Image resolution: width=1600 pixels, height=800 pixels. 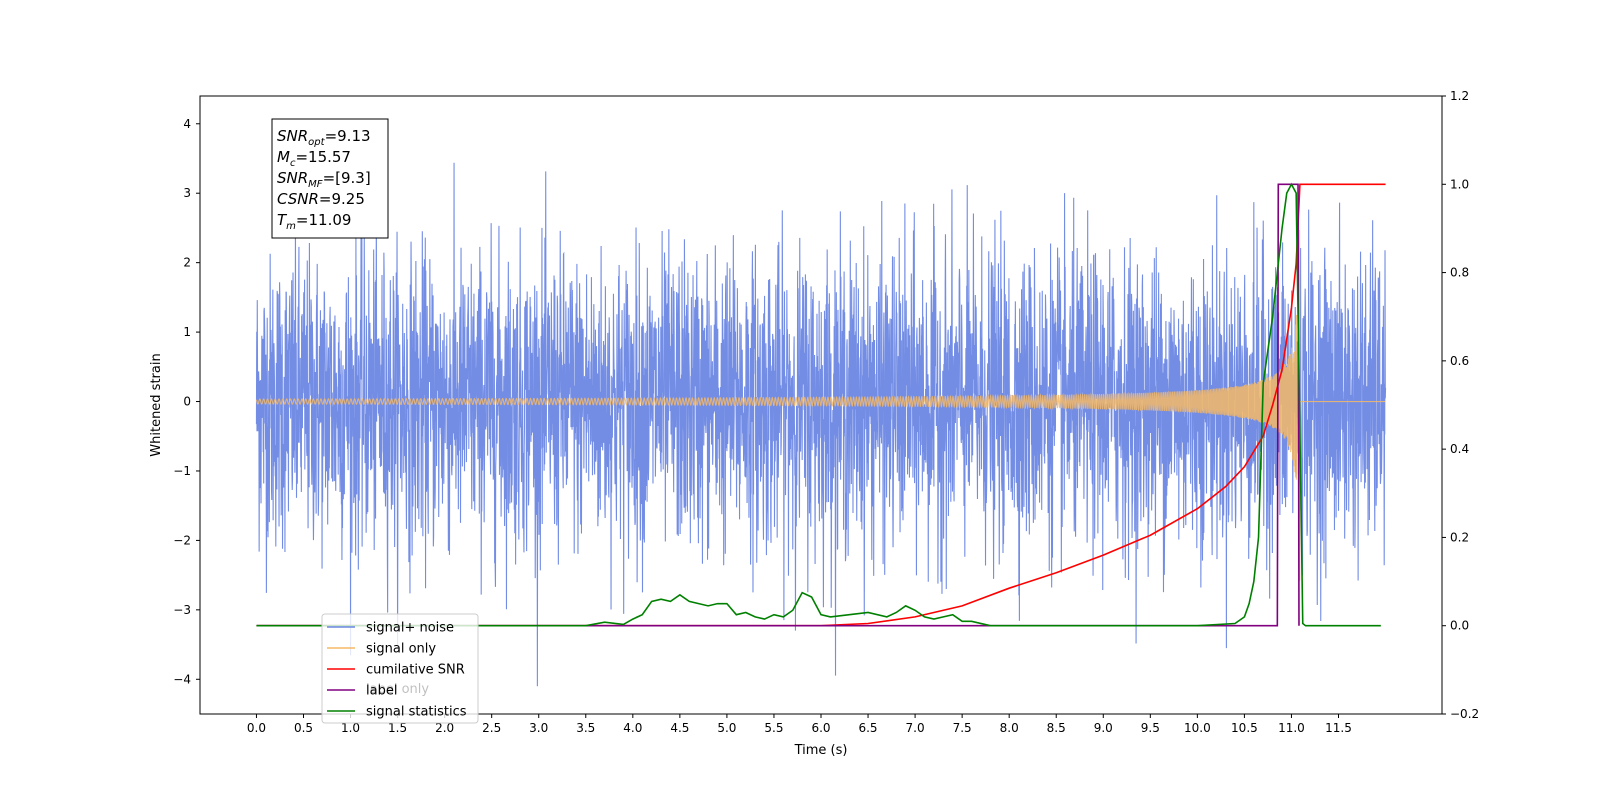 What do you see at coordinates (187, 263) in the screenshot?
I see `y-tick-label: 2` at bounding box center [187, 263].